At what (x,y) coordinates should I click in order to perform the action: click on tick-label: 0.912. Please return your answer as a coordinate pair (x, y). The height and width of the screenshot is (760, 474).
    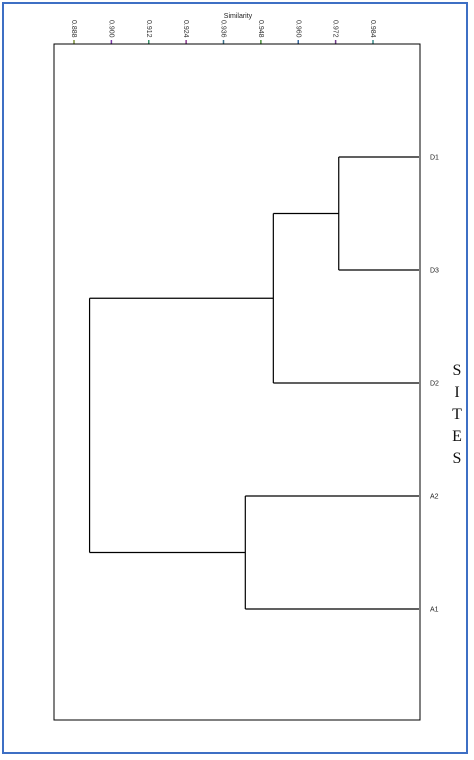
    Looking at the image, I should click on (148, 29).